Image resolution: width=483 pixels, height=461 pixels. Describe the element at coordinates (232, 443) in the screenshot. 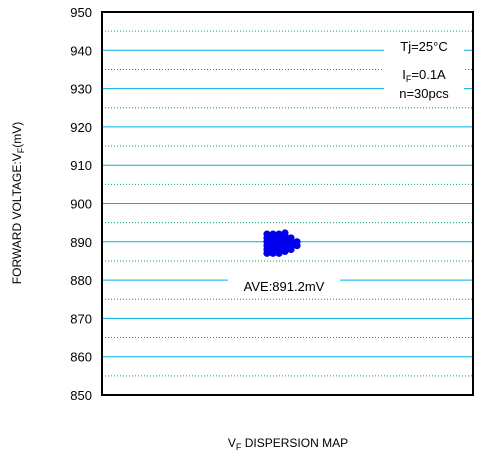

I see `x-axis-title-main: V` at that location.